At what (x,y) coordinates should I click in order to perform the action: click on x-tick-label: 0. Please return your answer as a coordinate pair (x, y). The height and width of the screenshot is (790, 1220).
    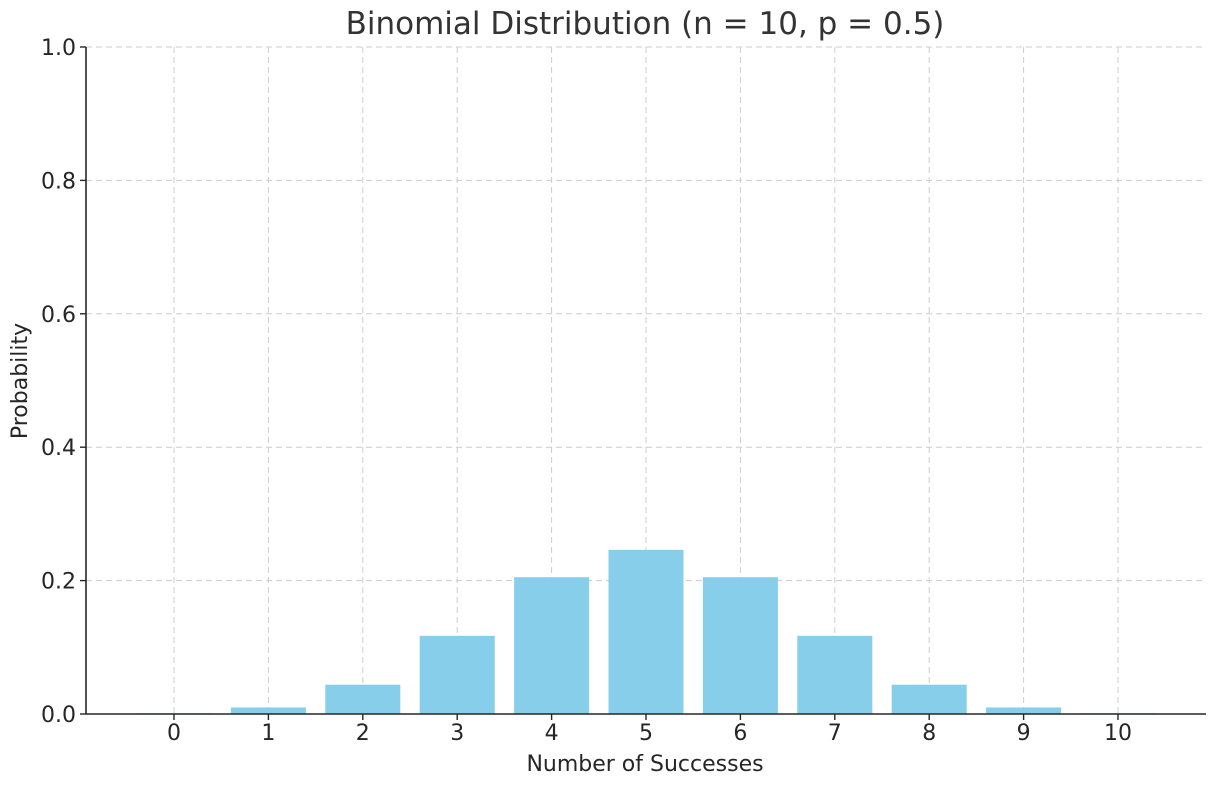
    Looking at the image, I should click on (174, 733).